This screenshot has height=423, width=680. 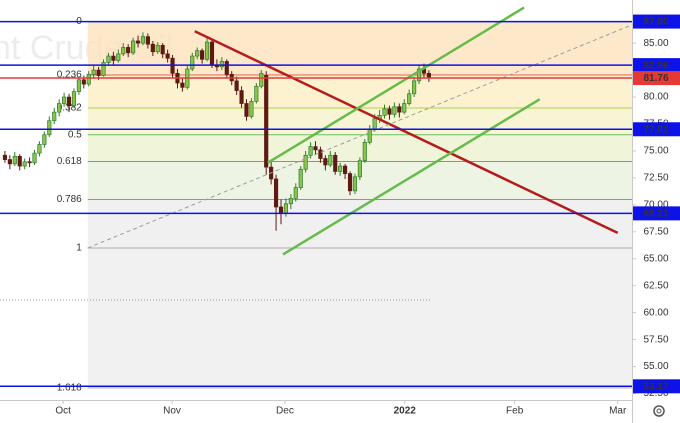 I want to click on price-label: 53.17, so click(x=655, y=386).